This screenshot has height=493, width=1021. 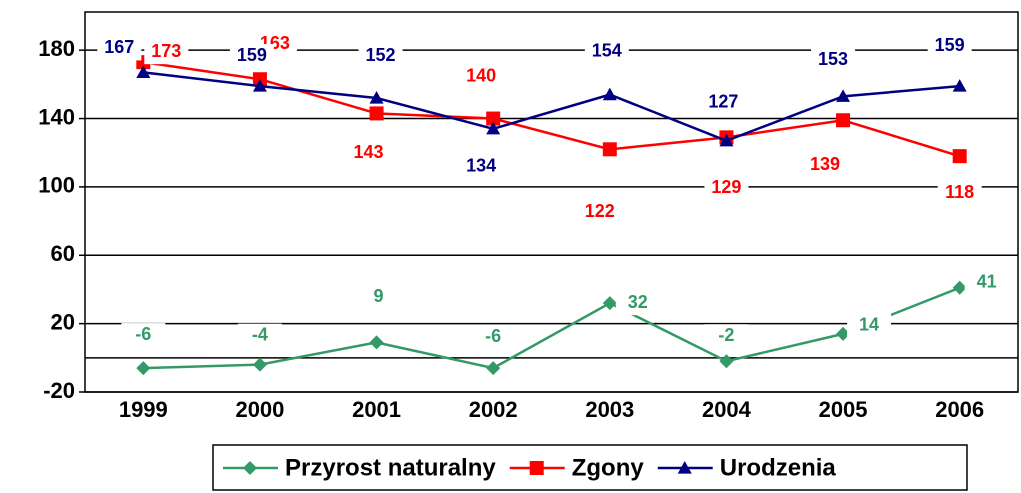 What do you see at coordinates (259, 409) in the screenshot?
I see `x-tick-label: 2000` at bounding box center [259, 409].